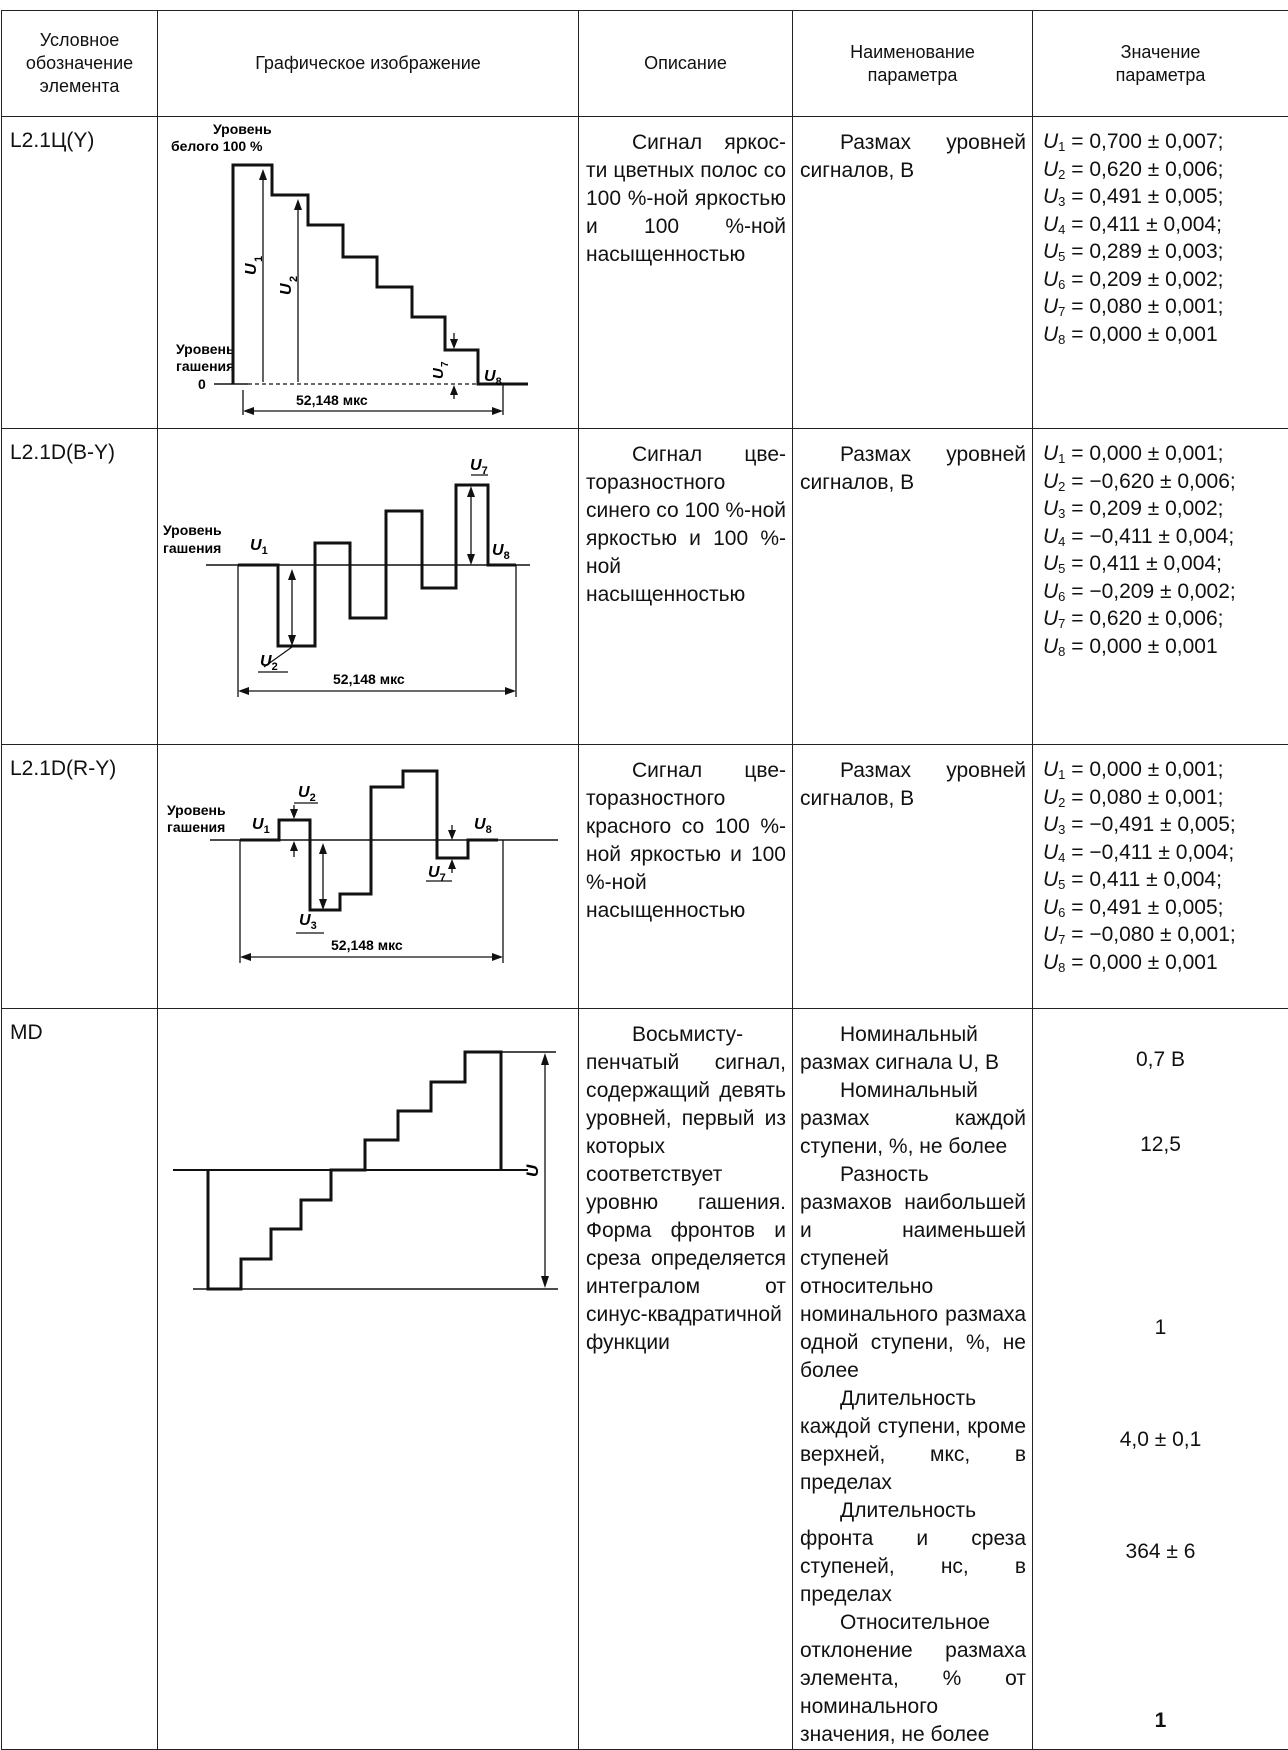  What do you see at coordinates (1160, 1552) in the screenshot?
I see `param-value-5: 364 ± 6` at bounding box center [1160, 1552].